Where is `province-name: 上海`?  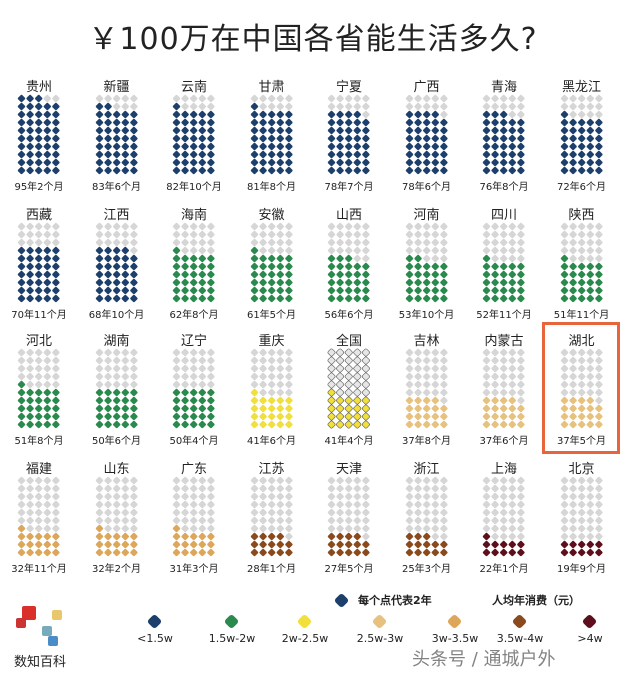
province-name: 上海 is located at coordinates (503, 469).